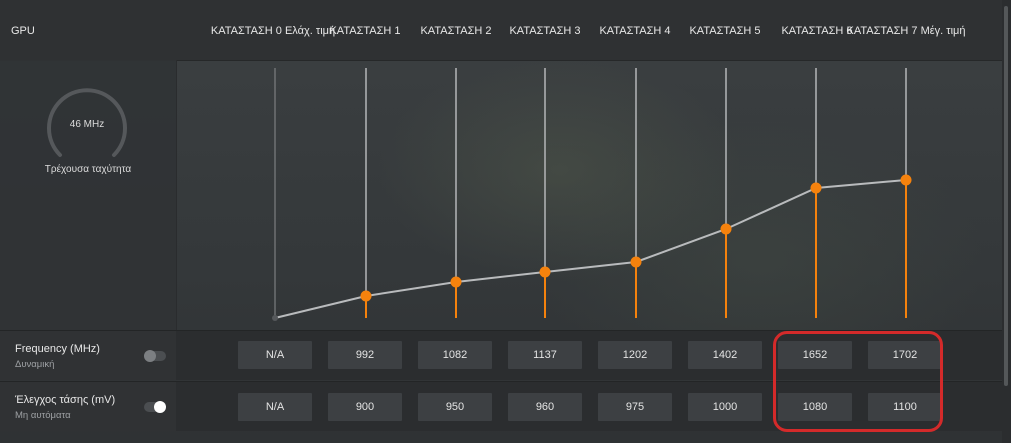  Describe the element at coordinates (88, 169) in the screenshot. I see `current-speed-label: Τρέχουσα ταχύτητα` at that location.